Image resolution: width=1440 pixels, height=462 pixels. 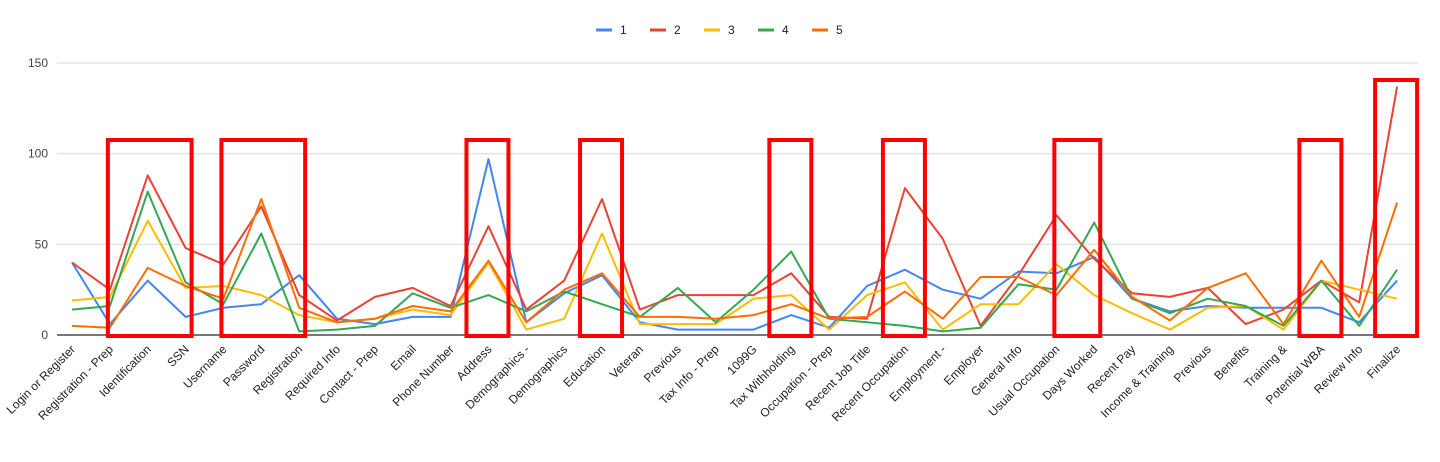 What do you see at coordinates (677, 30) in the screenshot?
I see `legend-label-2: 2` at bounding box center [677, 30].